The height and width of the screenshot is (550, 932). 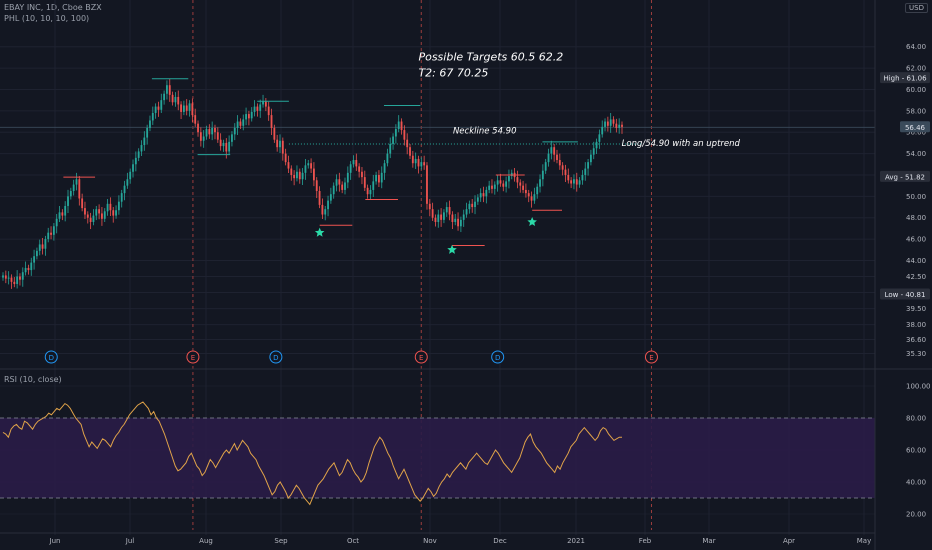 What do you see at coordinates (916, 325) in the screenshot?
I see `price-tick-label: 38.00` at bounding box center [916, 325].